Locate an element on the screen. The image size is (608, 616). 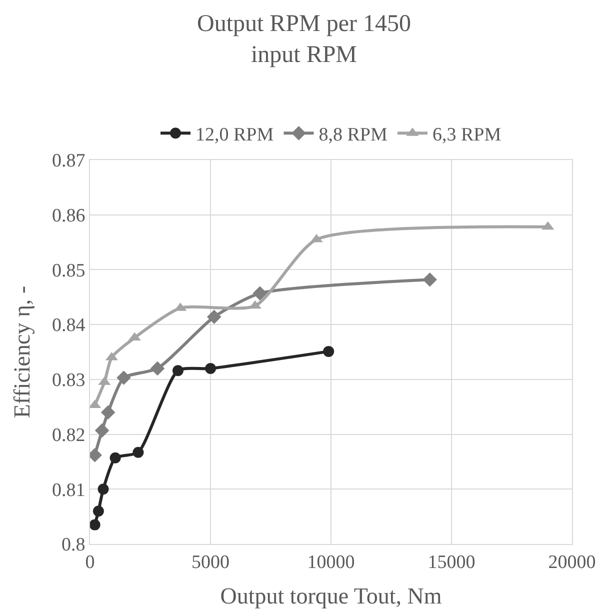
x-tick-label: 10000 is located at coordinates (331, 562).